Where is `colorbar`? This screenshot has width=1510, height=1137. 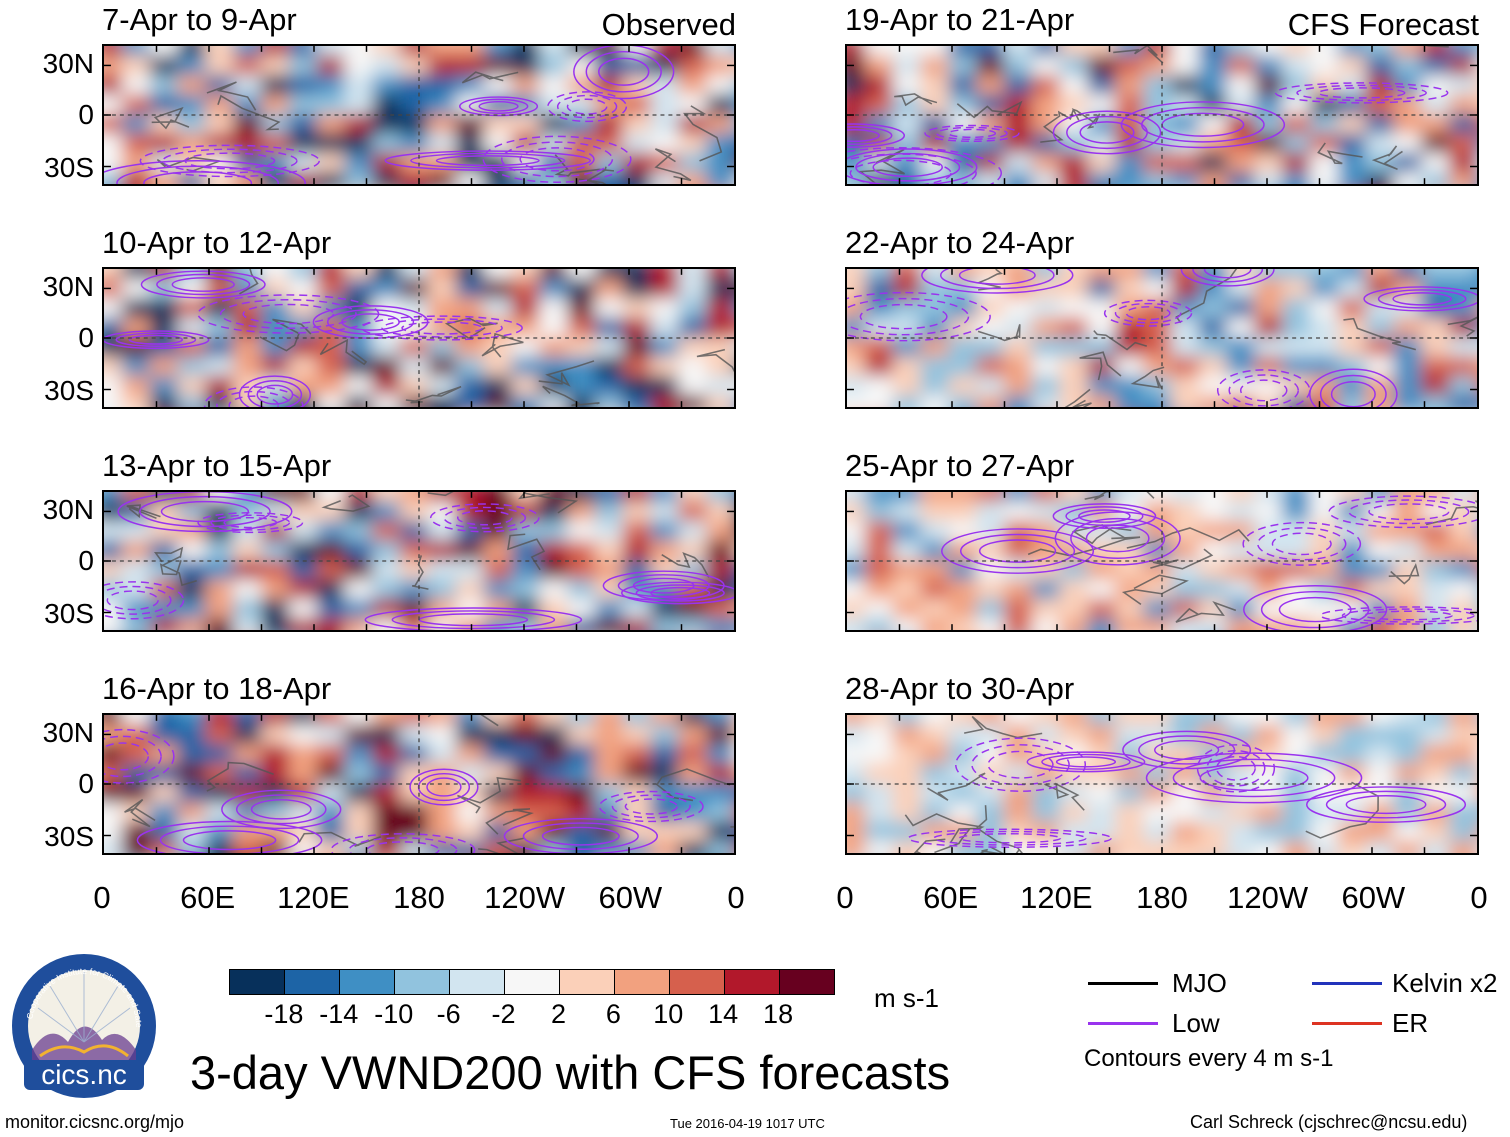 colorbar is located at coordinates (532, 982).